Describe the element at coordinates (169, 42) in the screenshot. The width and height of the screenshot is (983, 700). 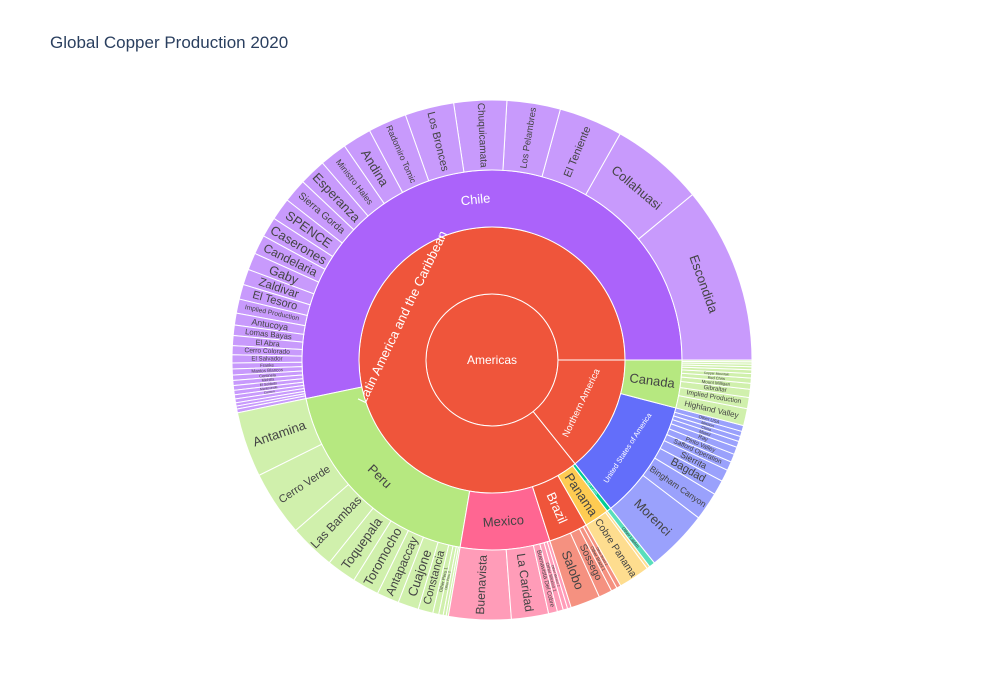
I see `chart-title: Global Copper Production 2020` at that location.